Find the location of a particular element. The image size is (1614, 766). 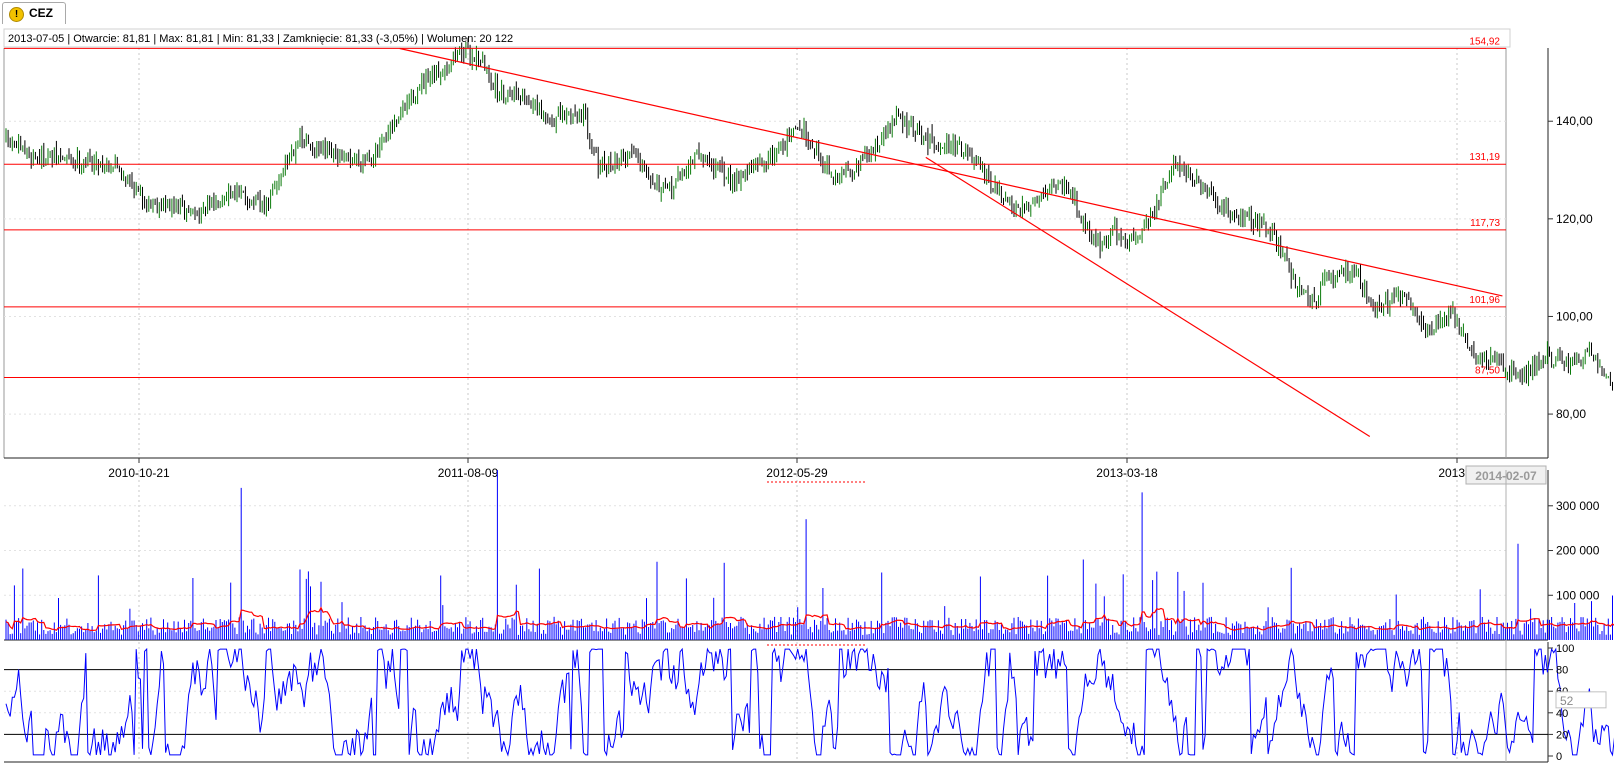

trend-line is located at coordinates (1148, 297).